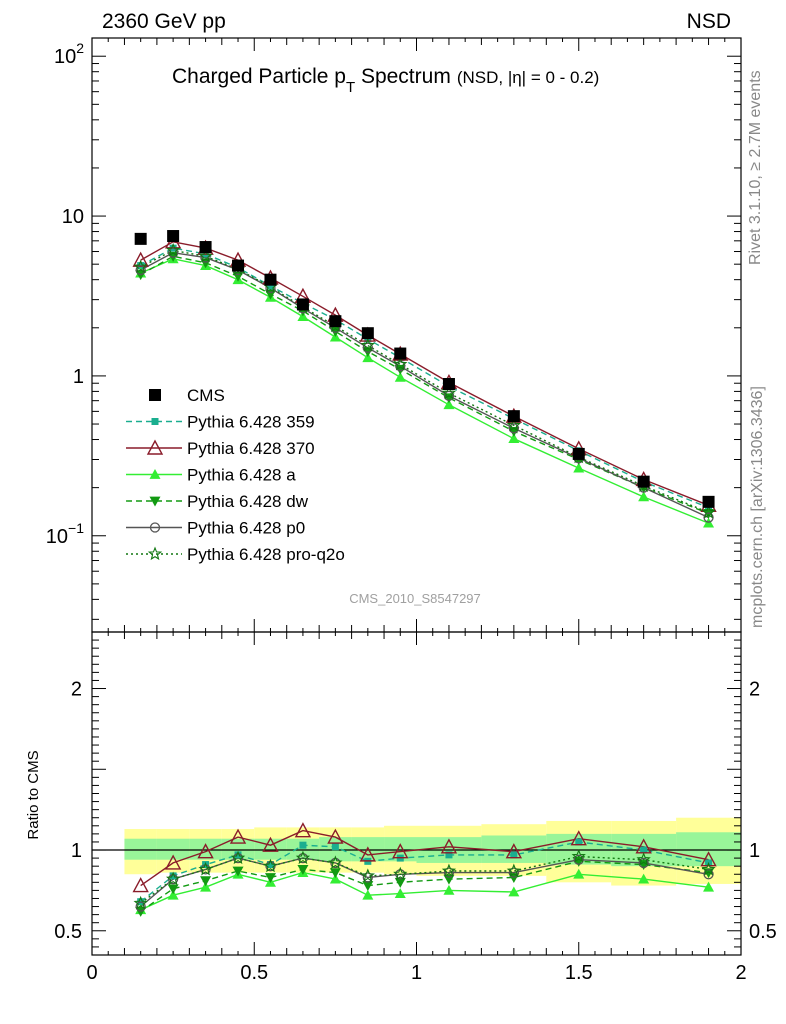 The height and width of the screenshot is (1024, 786). Describe the element at coordinates (68, 932) in the screenshot. I see `ratio-ytick-label: 0.5` at that location.